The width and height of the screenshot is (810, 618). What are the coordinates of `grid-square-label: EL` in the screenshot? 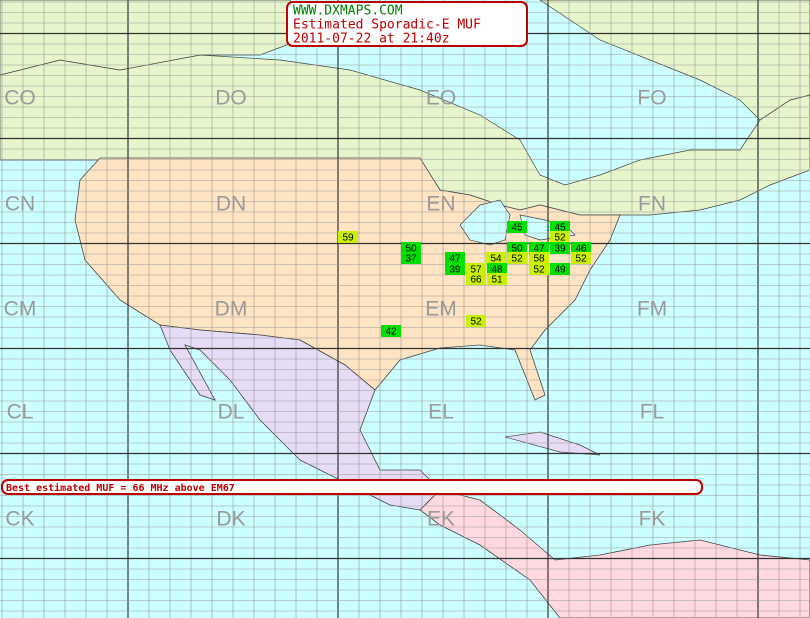 It's located at (441, 412).